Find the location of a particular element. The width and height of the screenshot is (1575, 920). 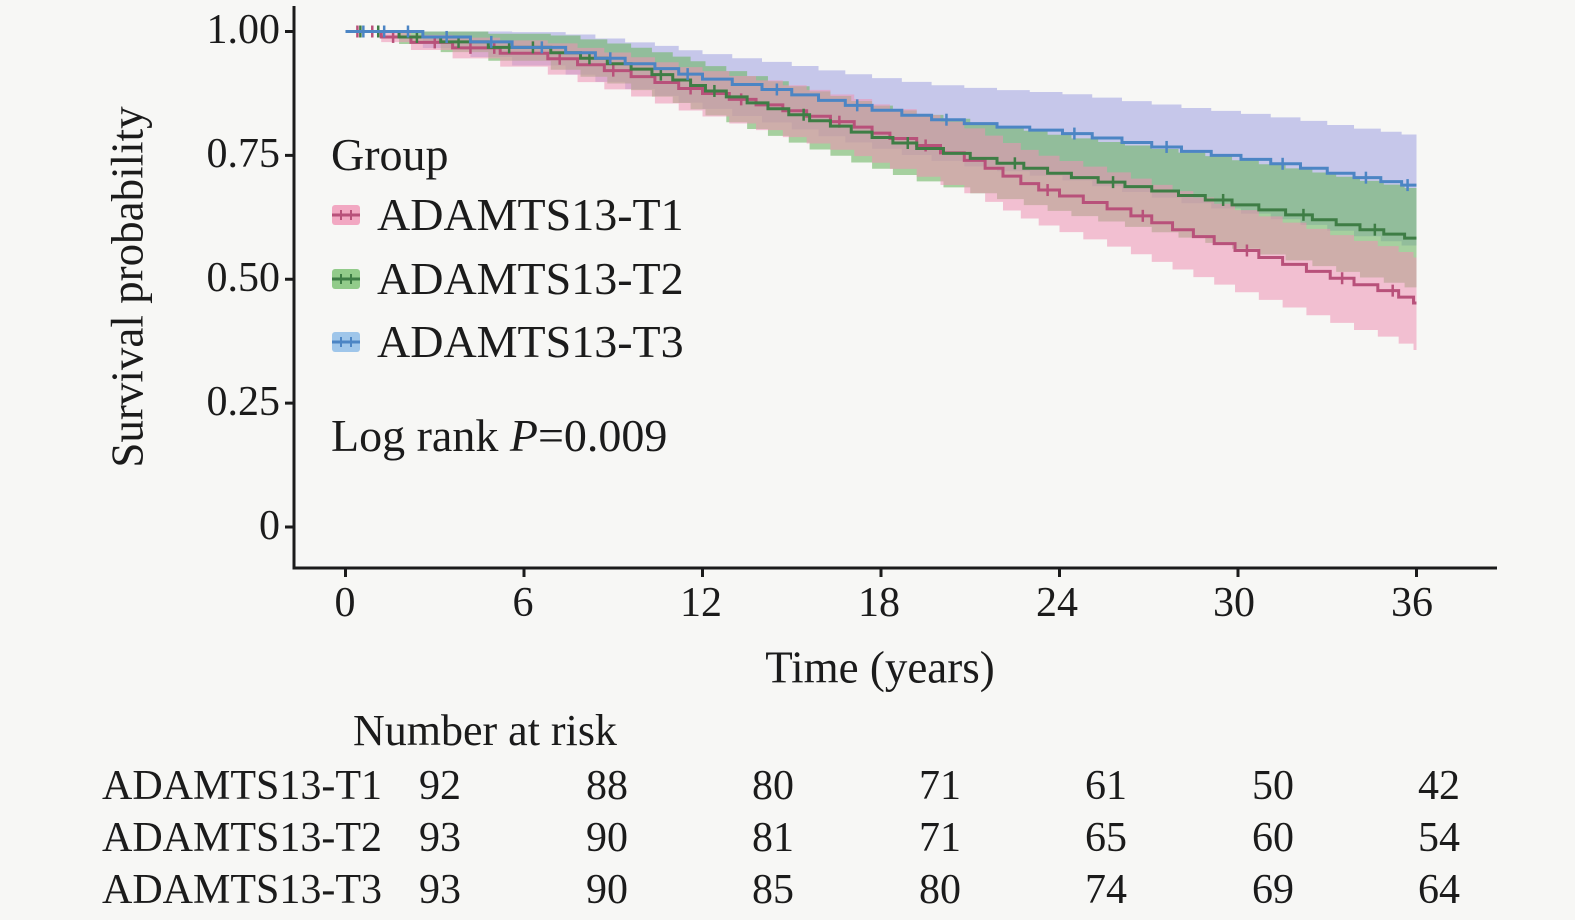

p-value: =0.009 is located at coordinates (602, 436).